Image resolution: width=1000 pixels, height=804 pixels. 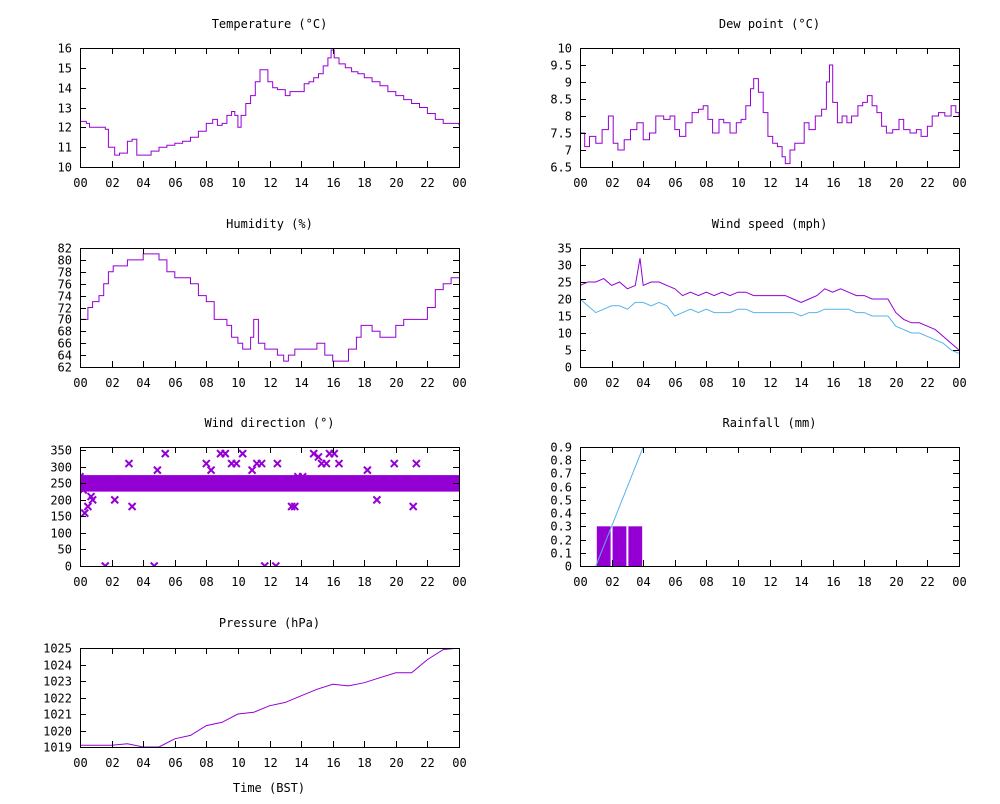 What do you see at coordinates (561, 168) in the screenshot?
I see `y-tick-label: 6.5` at bounding box center [561, 168].